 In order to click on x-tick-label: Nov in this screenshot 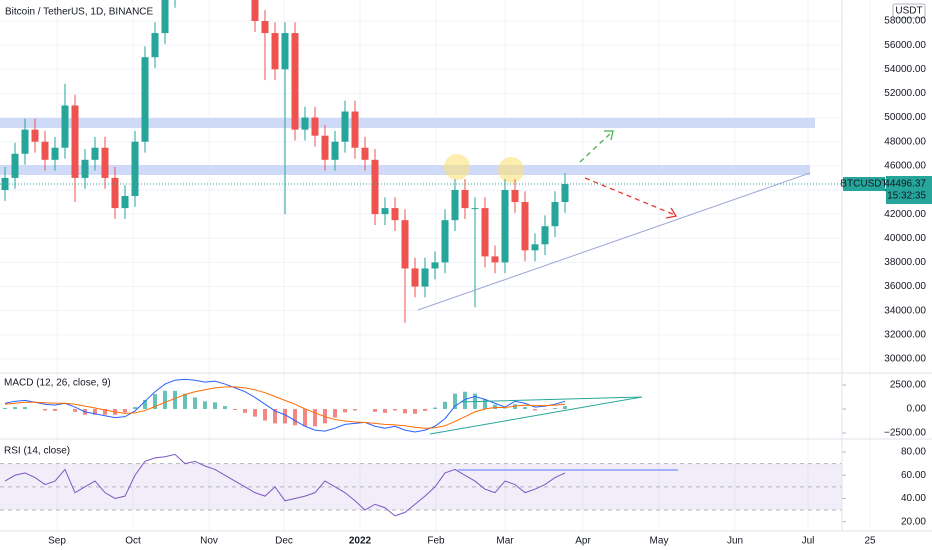, I will do `click(209, 541)`.